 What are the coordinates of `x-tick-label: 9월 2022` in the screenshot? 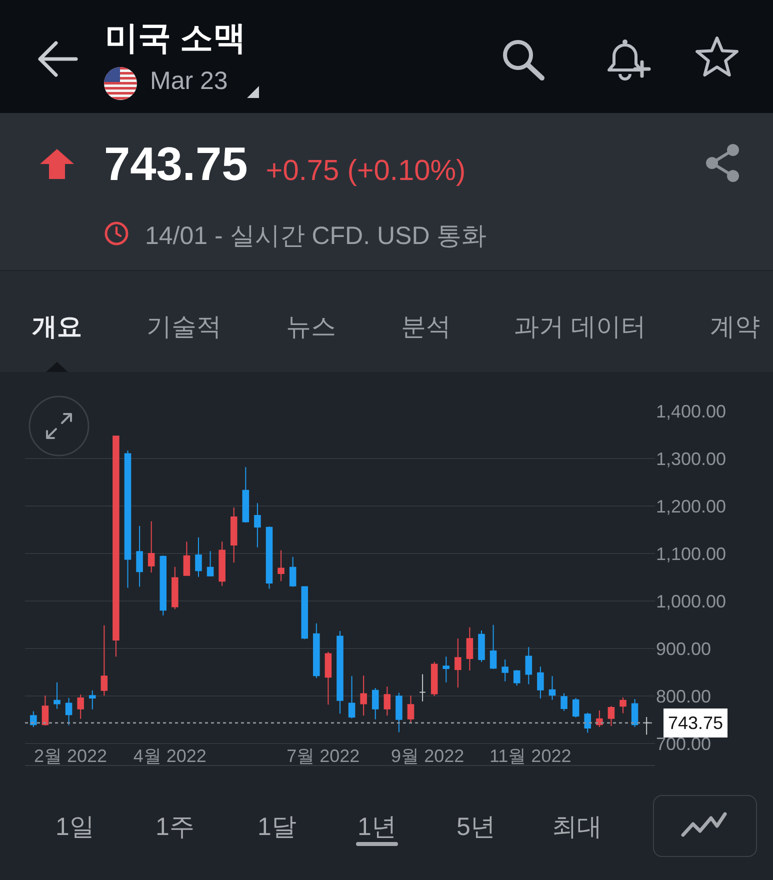 It's located at (427, 756).